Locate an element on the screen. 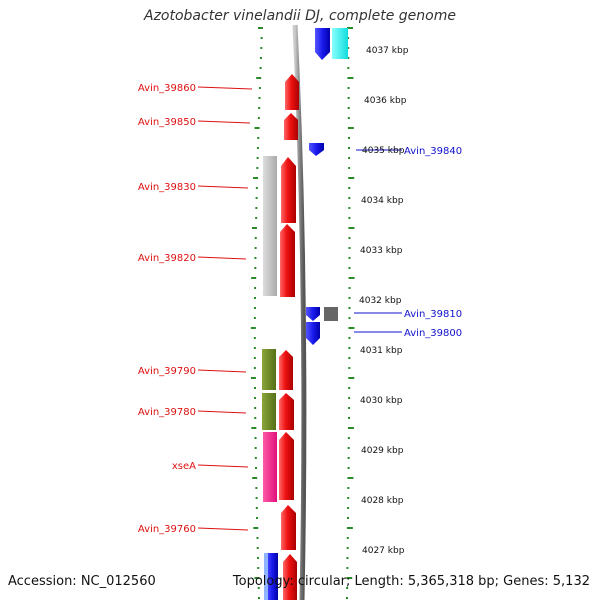 This screenshot has width=600, height=600. gene-grey-bar is located at coordinates (270, 226).